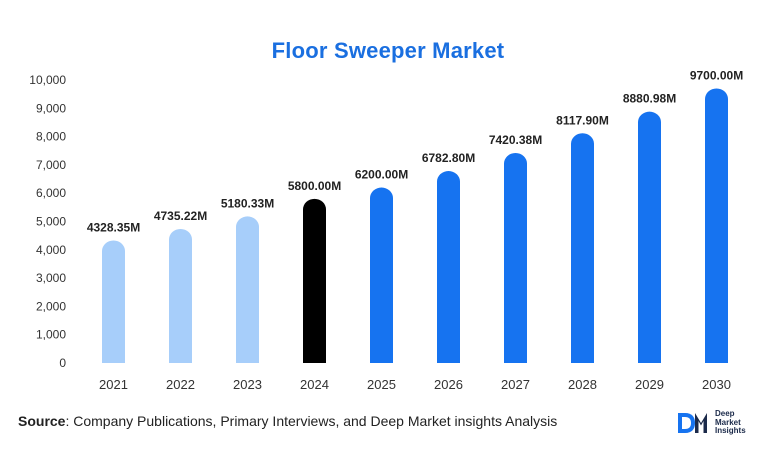 The height and width of the screenshot is (472, 776). I want to click on y-tick-label: 1,000, so click(51, 335).